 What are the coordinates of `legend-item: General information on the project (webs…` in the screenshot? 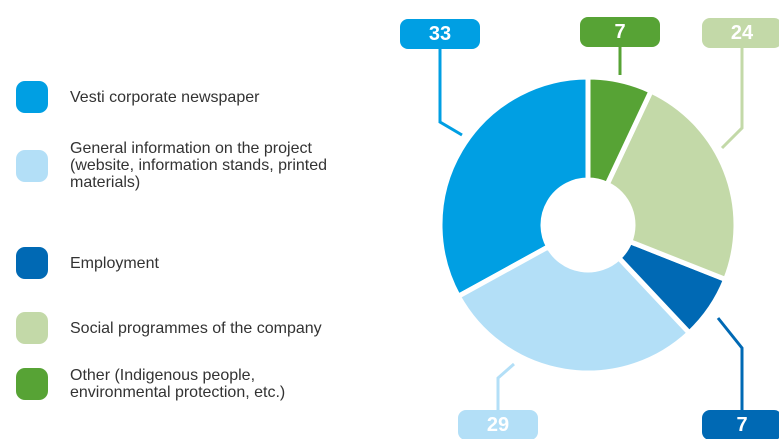 It's located at (173, 165).